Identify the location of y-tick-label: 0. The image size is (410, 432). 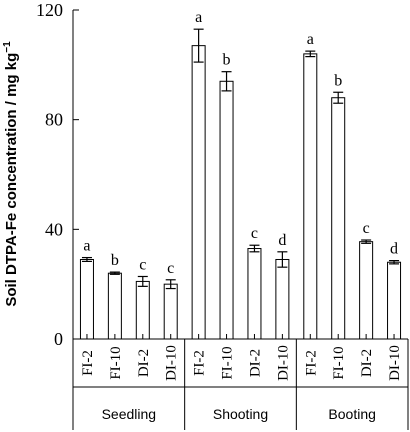
(58, 339).